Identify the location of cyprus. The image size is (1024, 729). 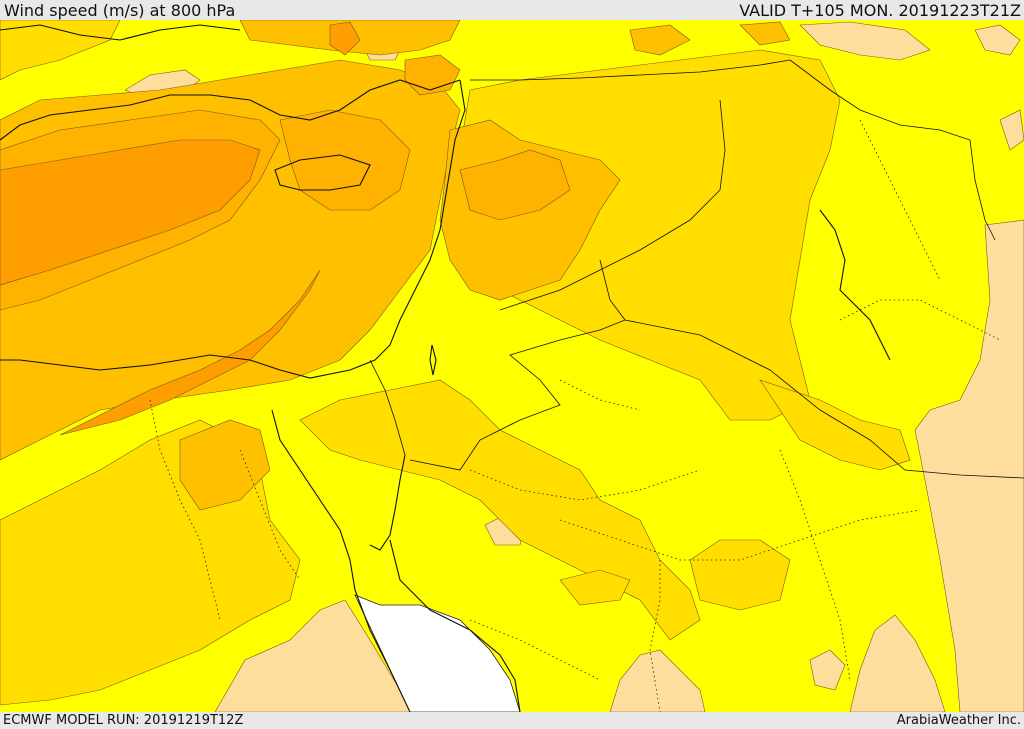
(322, 172).